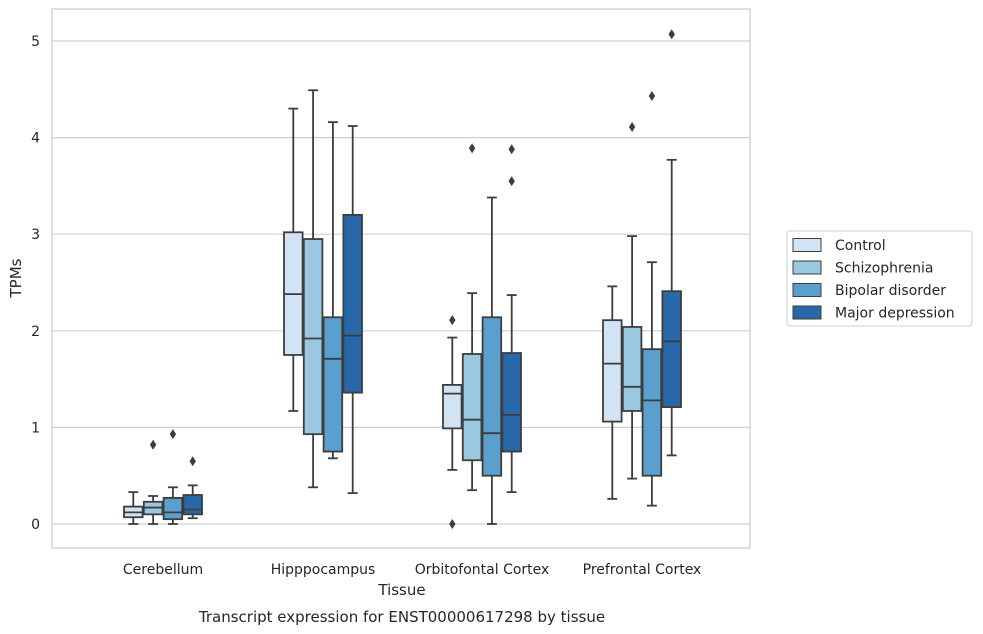  I want to click on legend-frame, so click(879, 278).